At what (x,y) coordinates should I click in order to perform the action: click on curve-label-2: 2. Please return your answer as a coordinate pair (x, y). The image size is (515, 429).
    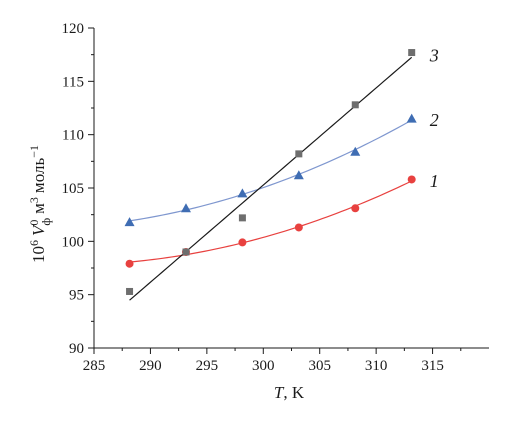
    Looking at the image, I should click on (434, 120).